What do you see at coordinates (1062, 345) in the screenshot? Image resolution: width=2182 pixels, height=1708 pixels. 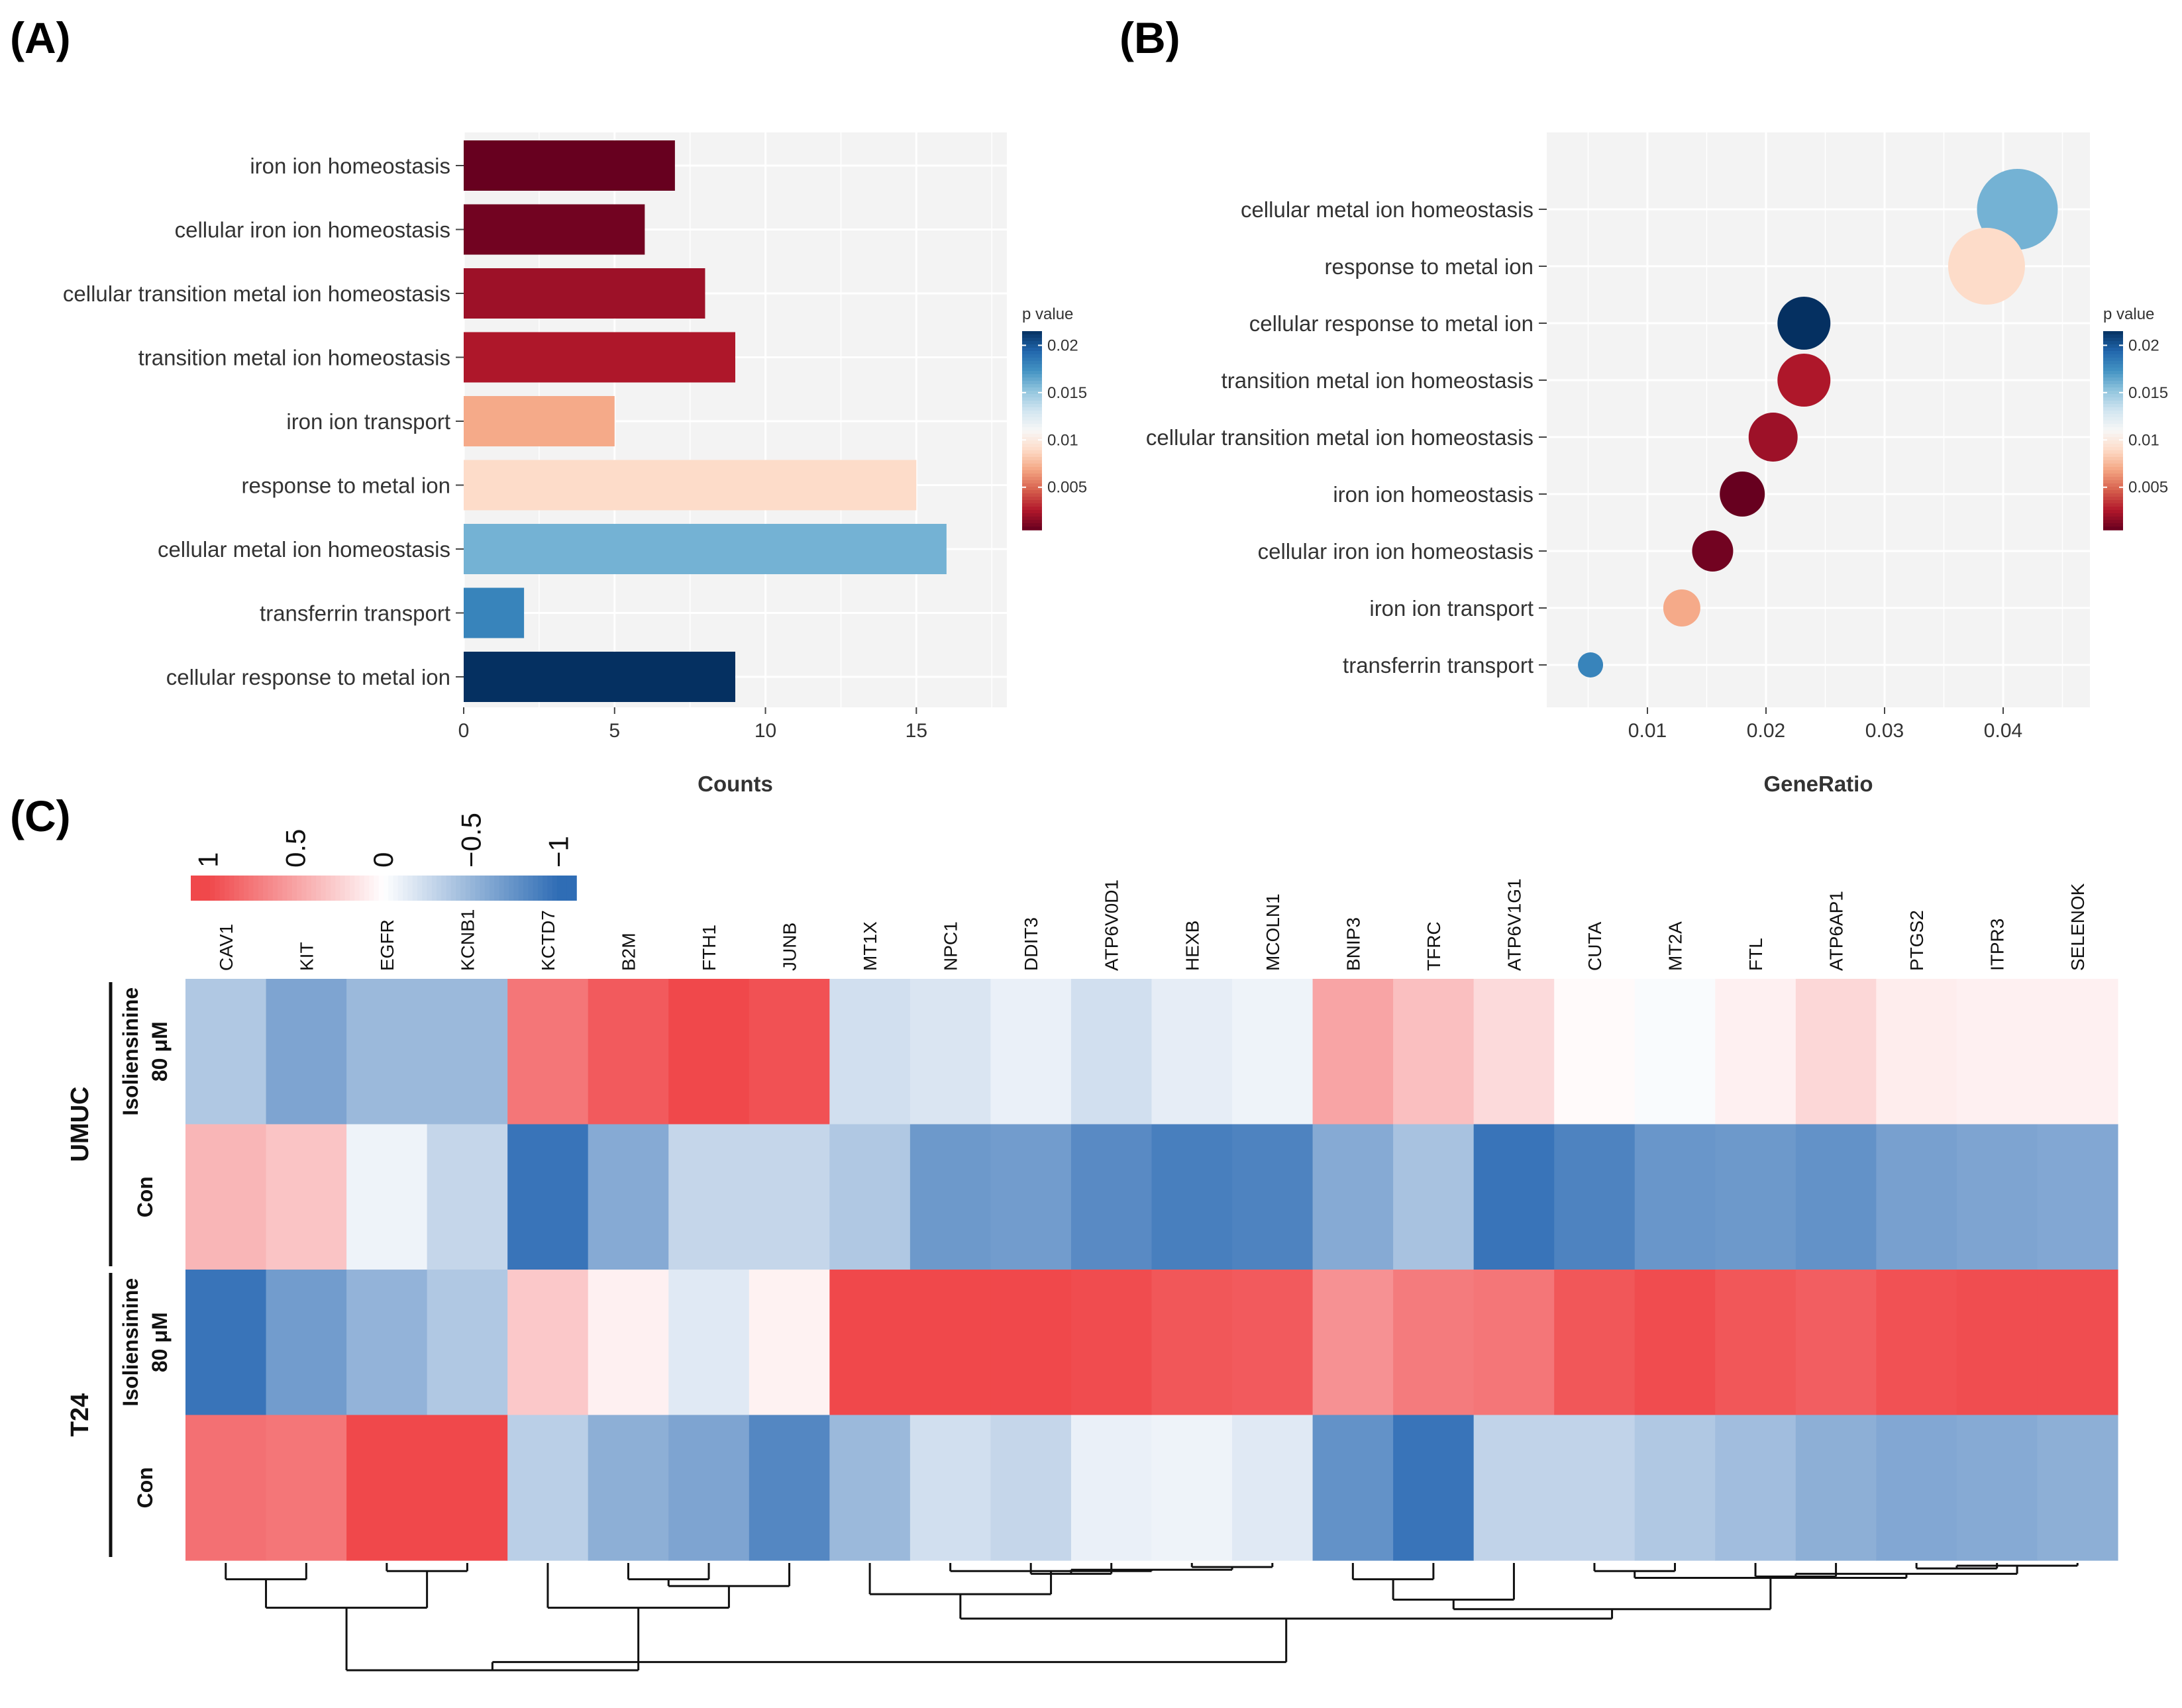 I see `pvalue-legend-tick-label: 0.02` at bounding box center [1062, 345].